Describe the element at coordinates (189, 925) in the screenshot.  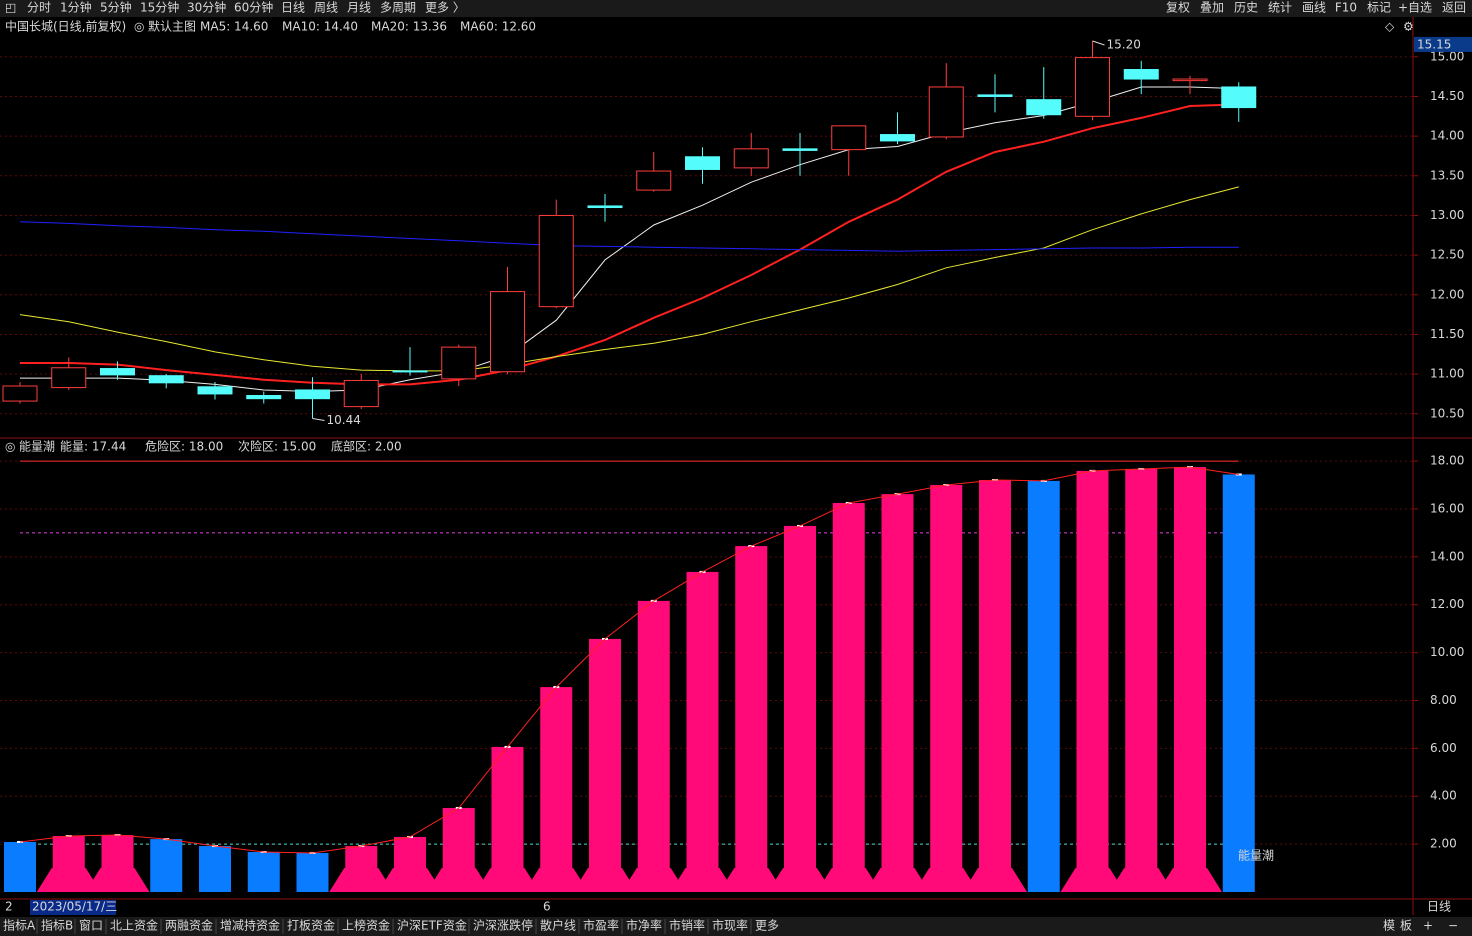
I see `bottom-tab: 两融资金` at that location.